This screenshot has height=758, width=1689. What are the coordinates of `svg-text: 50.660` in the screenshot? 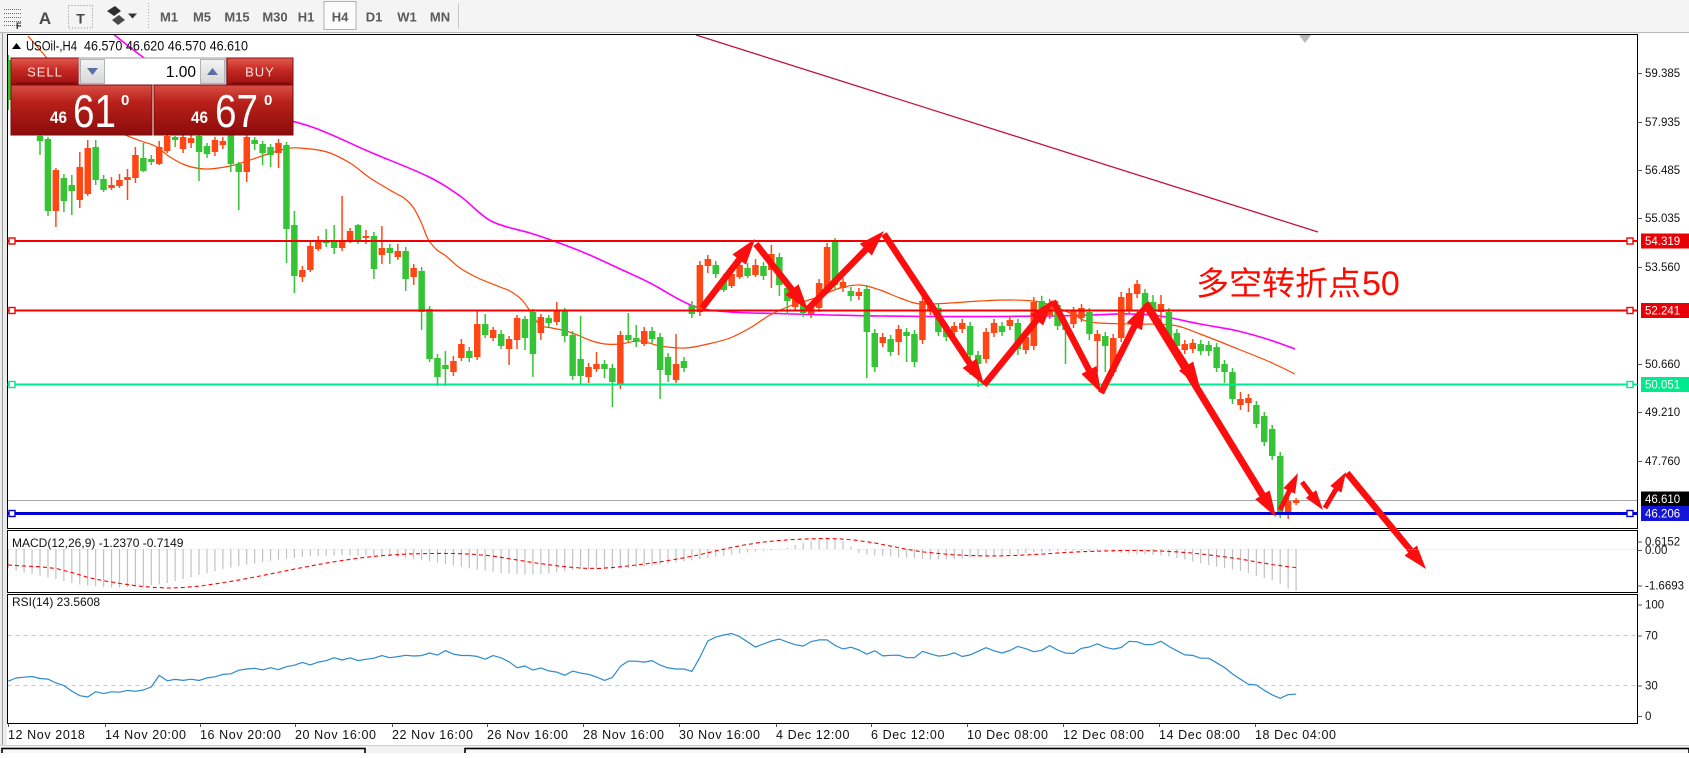 It's located at (1662, 365).